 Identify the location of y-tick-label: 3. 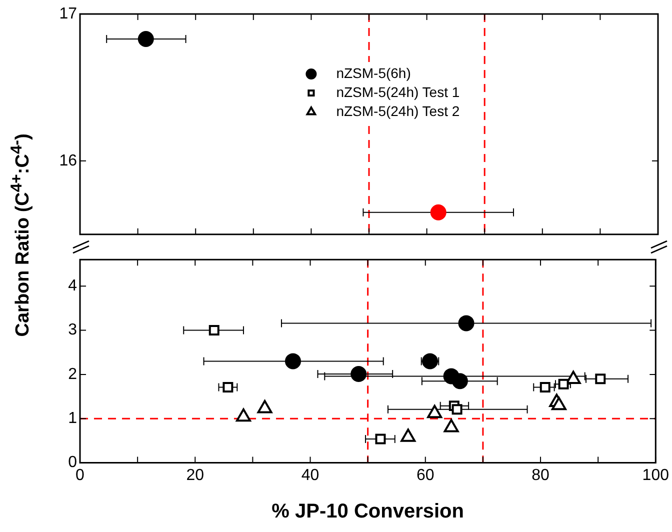
(73, 330).